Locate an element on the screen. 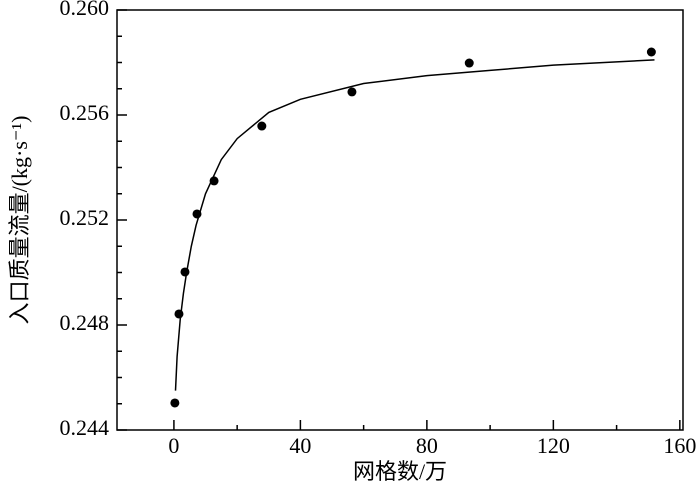 Image resolution: width=700 pixels, height=492 pixels. x-tick-label: 80 is located at coordinates (427, 445).